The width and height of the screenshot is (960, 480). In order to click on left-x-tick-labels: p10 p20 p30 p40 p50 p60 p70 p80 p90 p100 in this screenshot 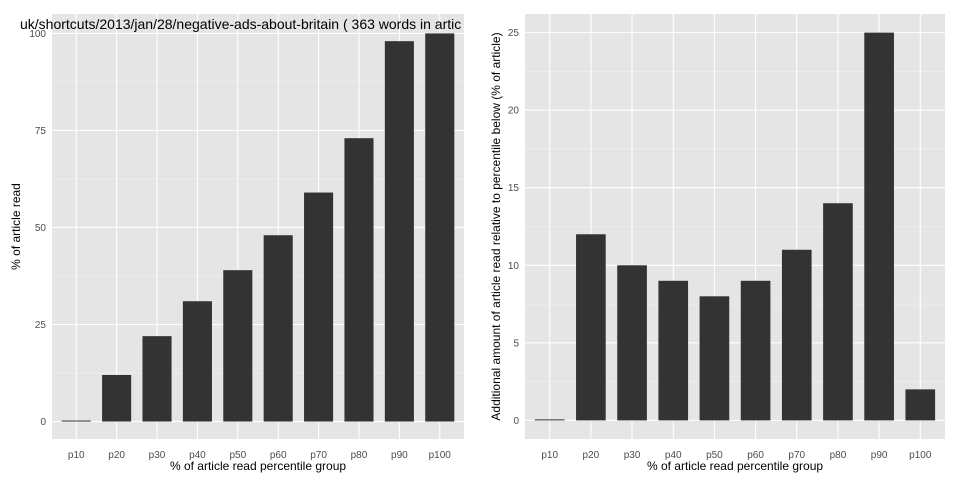, I will do `click(259, 455)`.